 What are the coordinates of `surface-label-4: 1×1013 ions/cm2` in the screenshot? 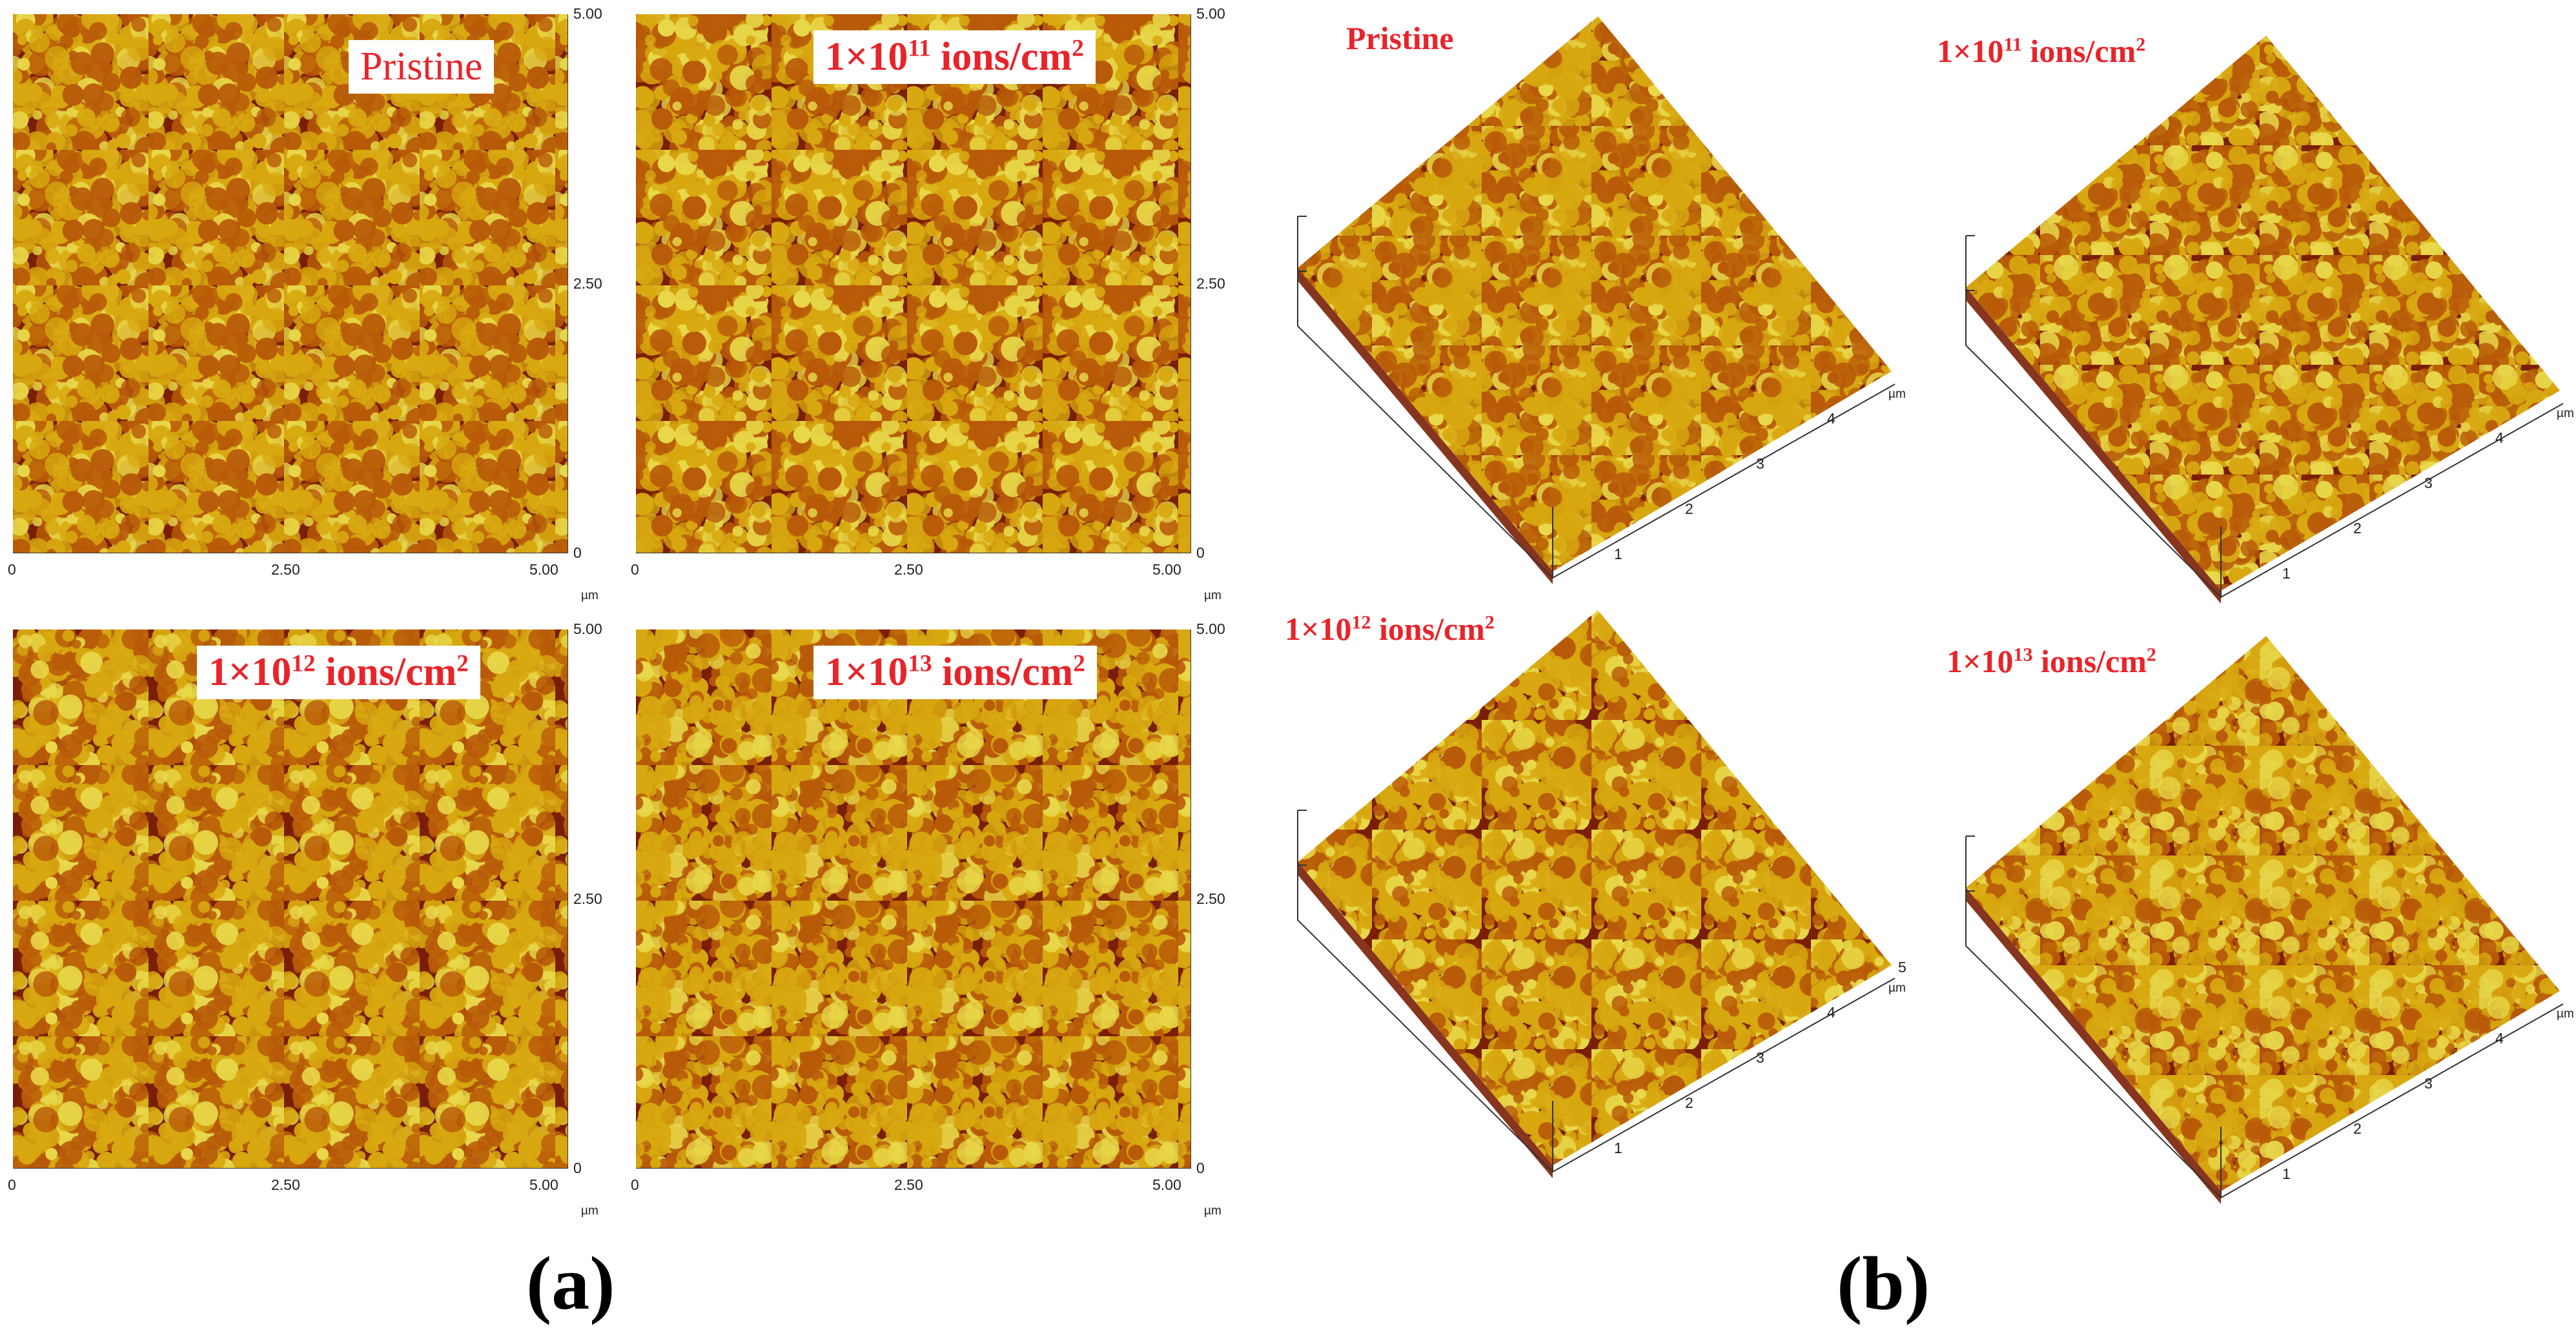 It's located at (2051, 661).